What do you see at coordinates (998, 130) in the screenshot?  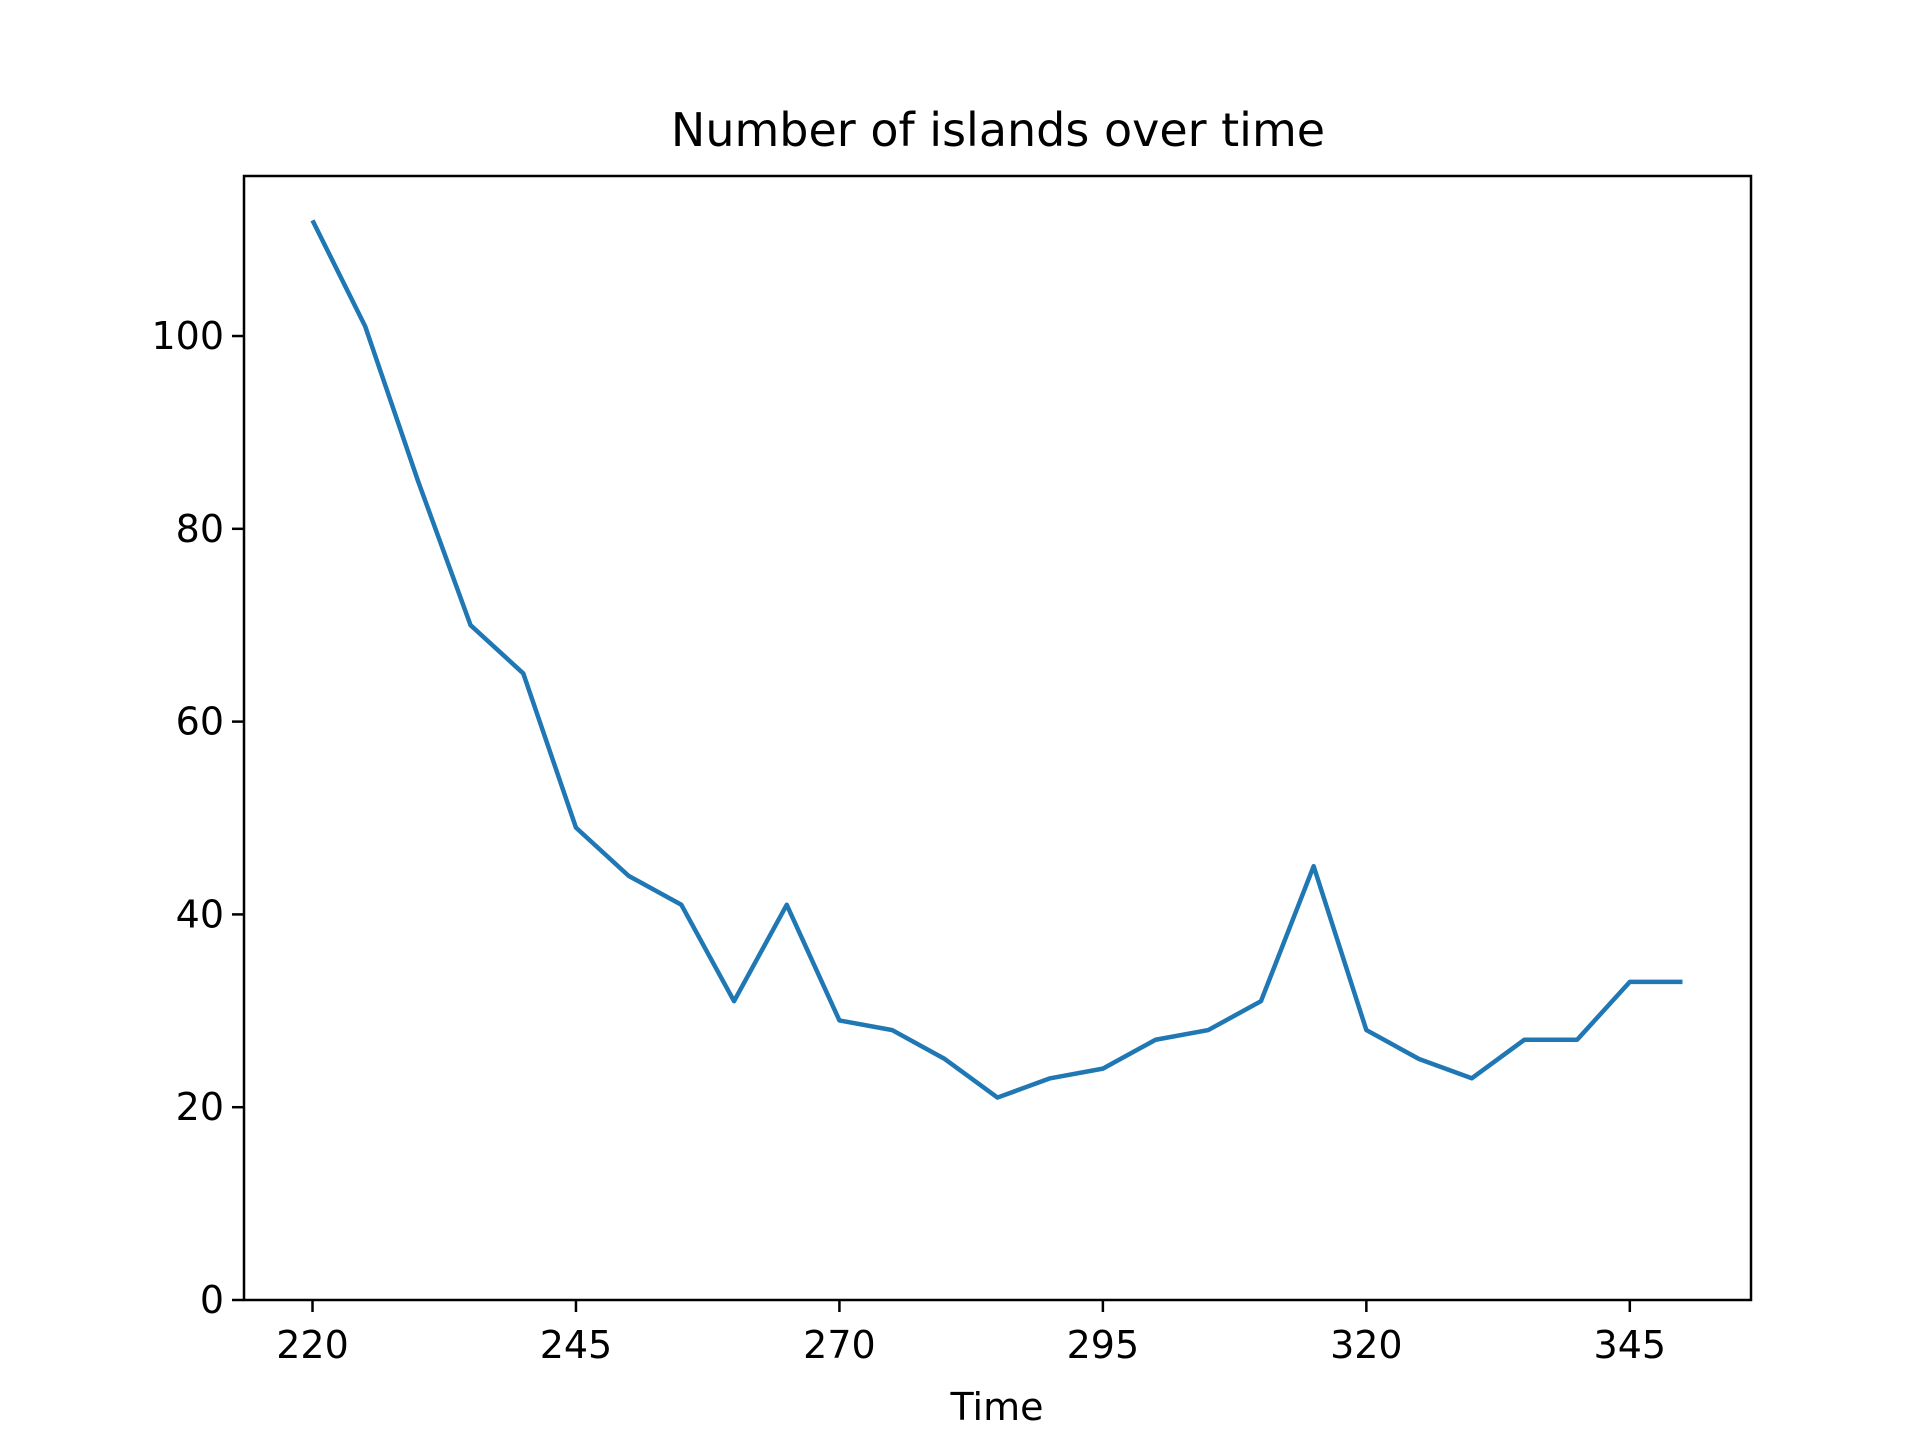 I see `chart-title: Number of islands over time` at bounding box center [998, 130].